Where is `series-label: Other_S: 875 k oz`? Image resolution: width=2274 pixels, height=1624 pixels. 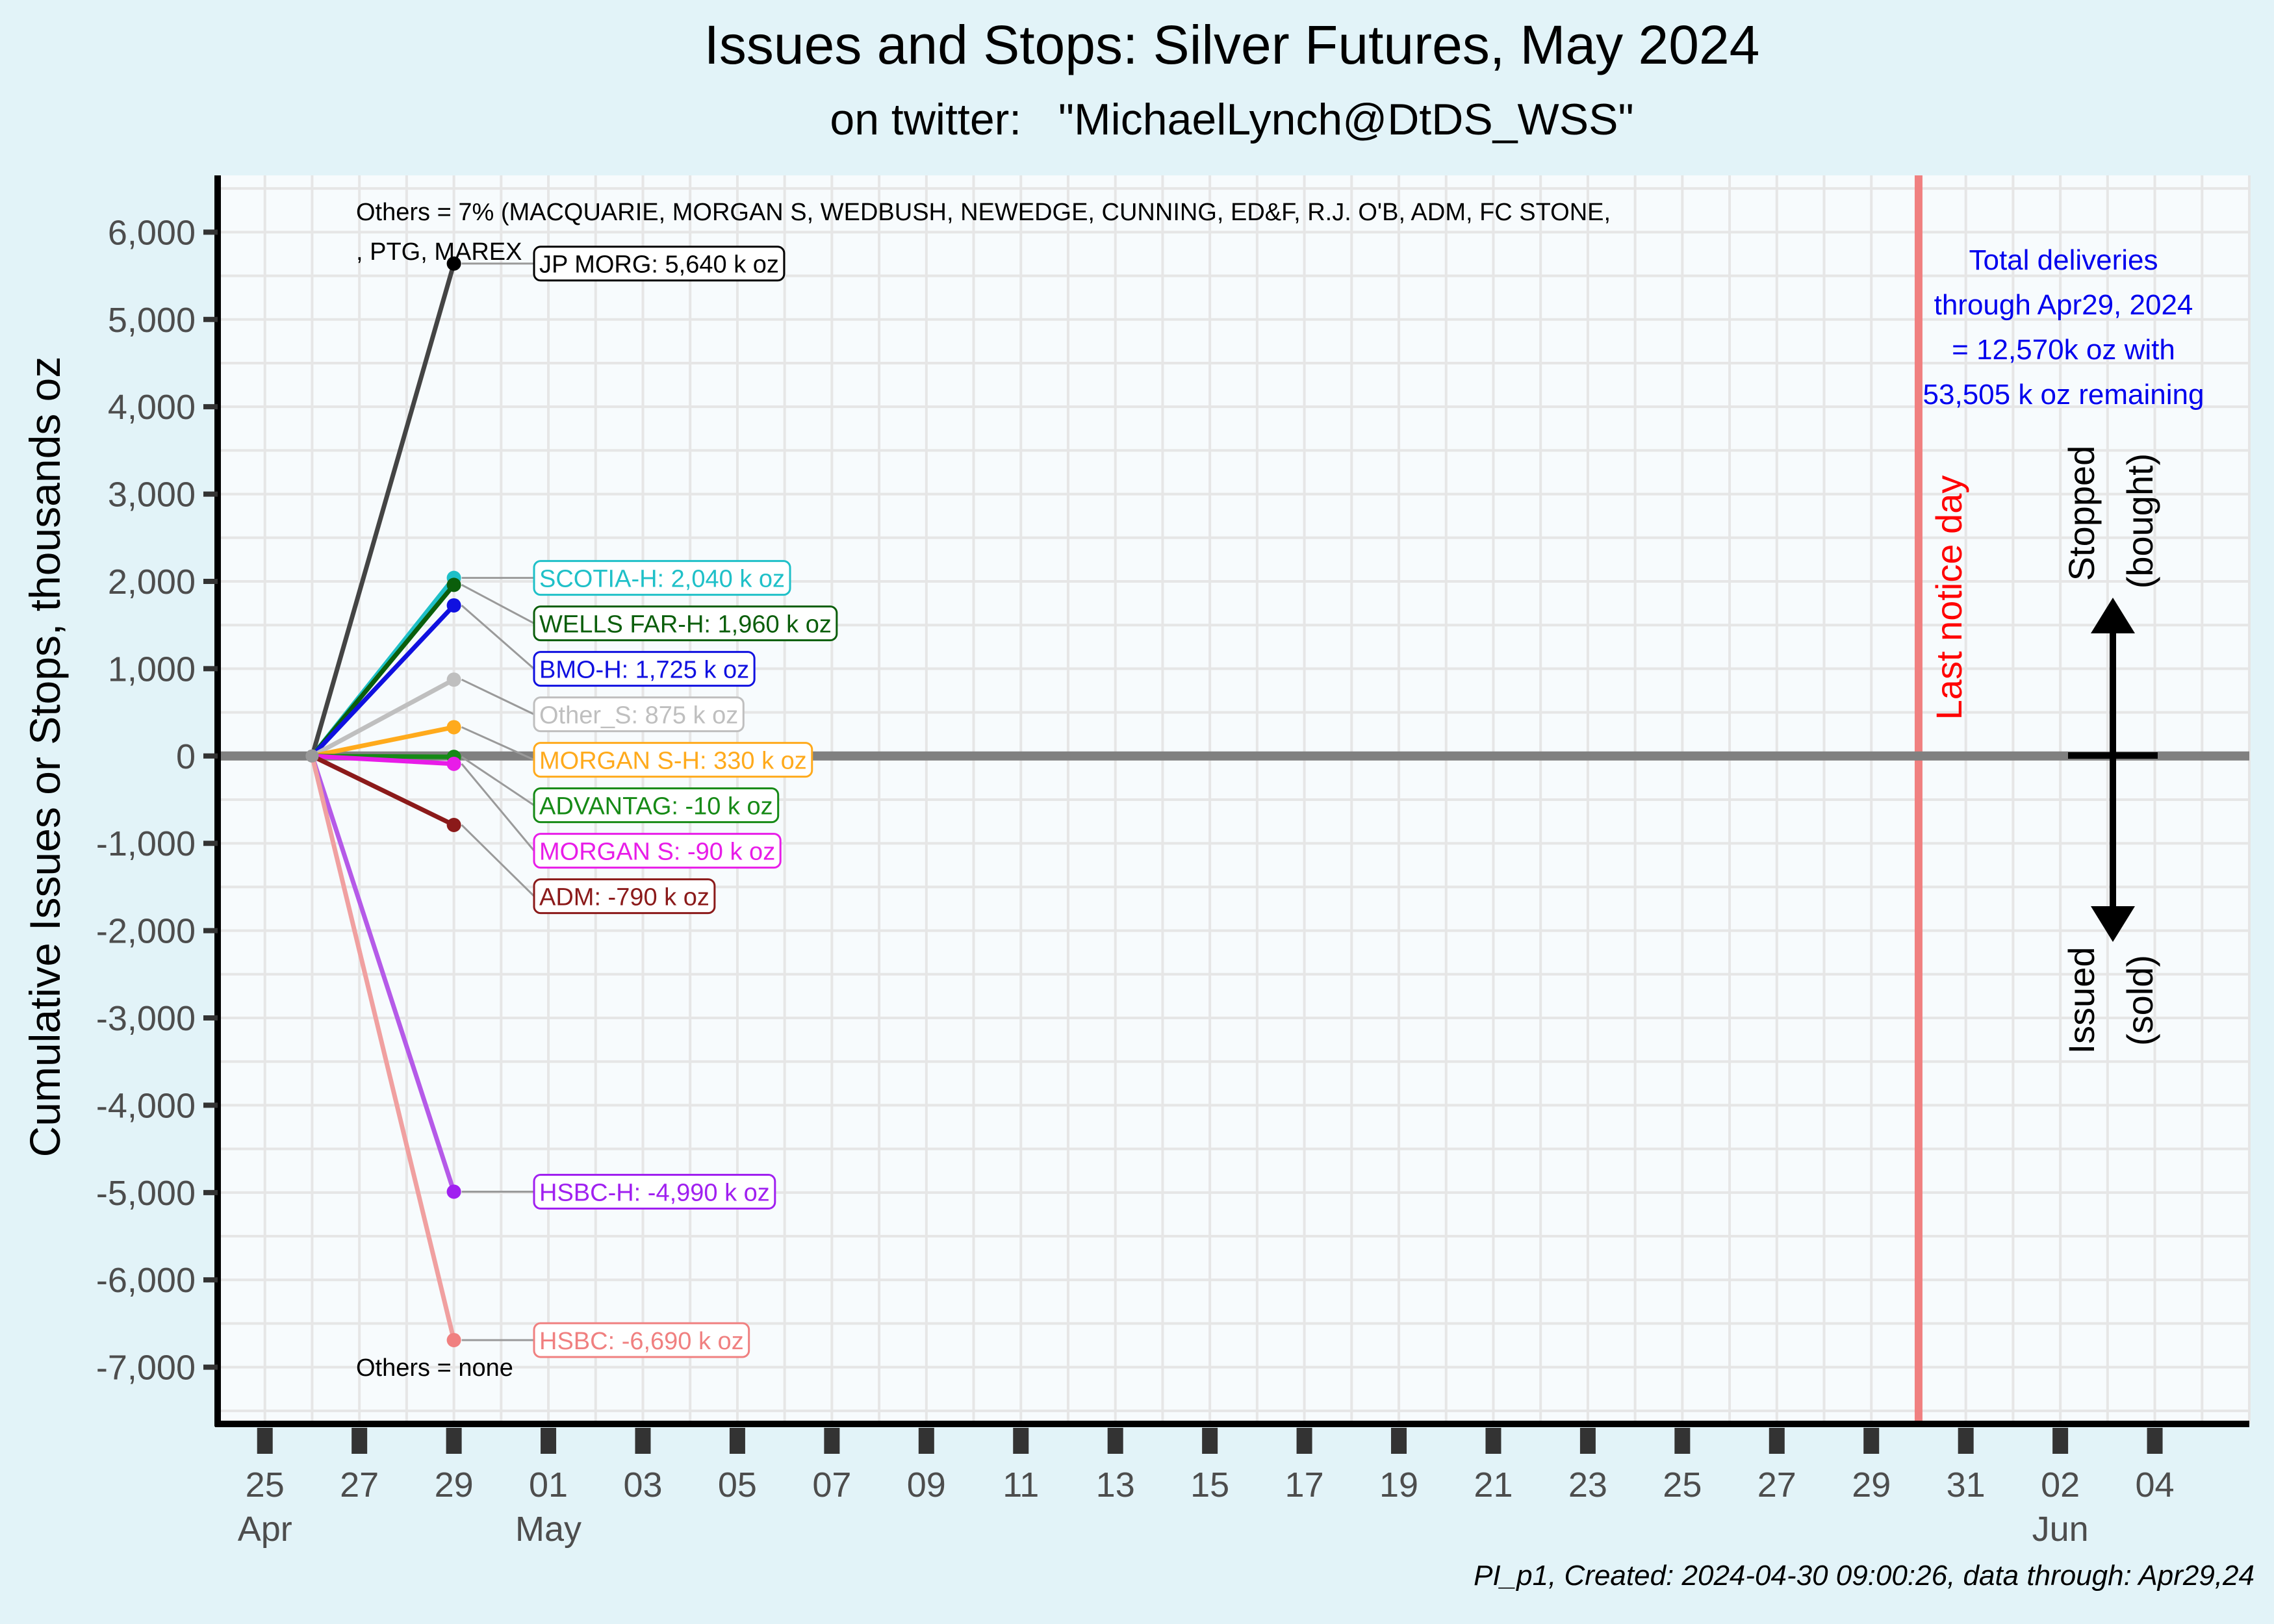 series-label: Other_S: 875 k oz is located at coordinates (639, 714).